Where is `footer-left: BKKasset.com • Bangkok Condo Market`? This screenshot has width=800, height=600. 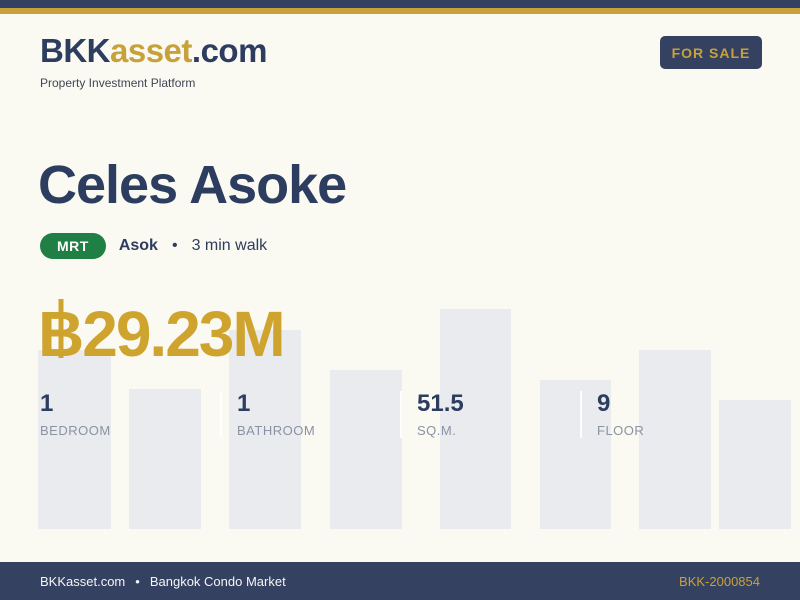 footer-left: BKKasset.com • Bangkok Condo Market is located at coordinates (163, 581).